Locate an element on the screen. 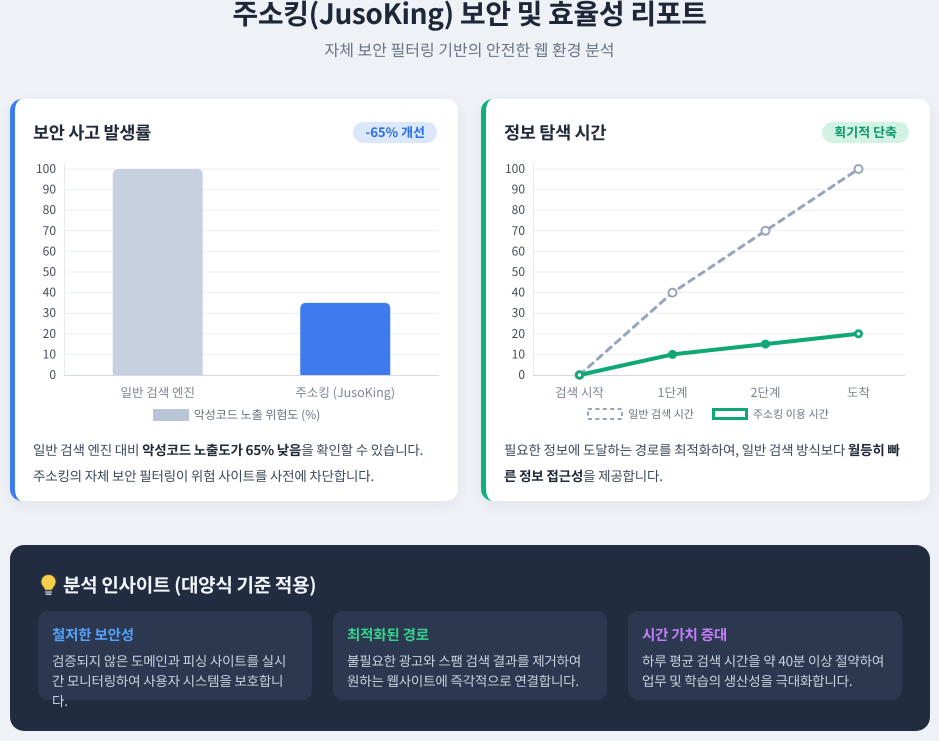 This screenshot has height=741, width=939. svg-text: 1단계 is located at coordinates (673, 391).